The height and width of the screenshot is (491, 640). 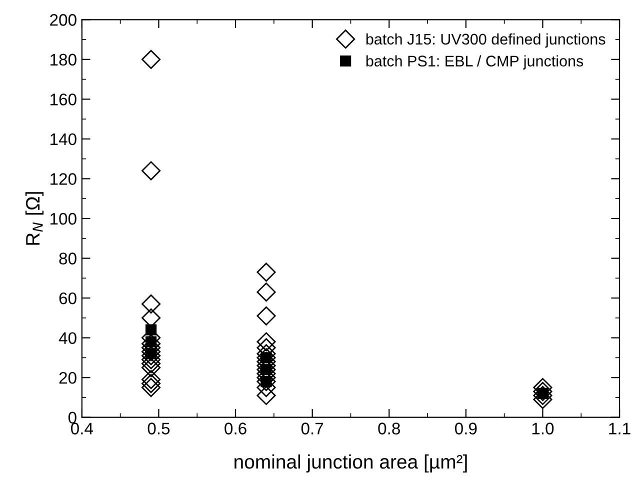 I want to click on y-tick-label: 20, so click(x=67, y=378).